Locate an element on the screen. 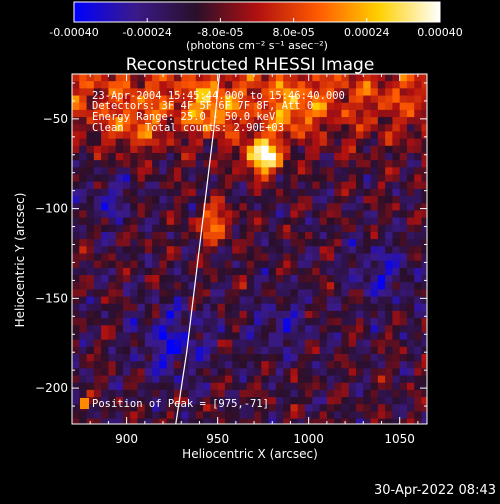 This screenshot has height=504, width=500. annotation-time-range: 23-Apr-2004 15:45:44.000 to 15:46:40.000 is located at coordinates (218, 96).